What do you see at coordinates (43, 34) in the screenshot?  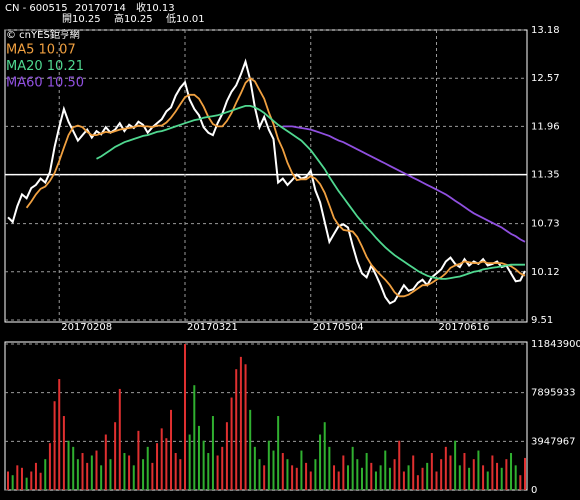 I see `watermark: © cnYES鉅亨網` at bounding box center [43, 34].